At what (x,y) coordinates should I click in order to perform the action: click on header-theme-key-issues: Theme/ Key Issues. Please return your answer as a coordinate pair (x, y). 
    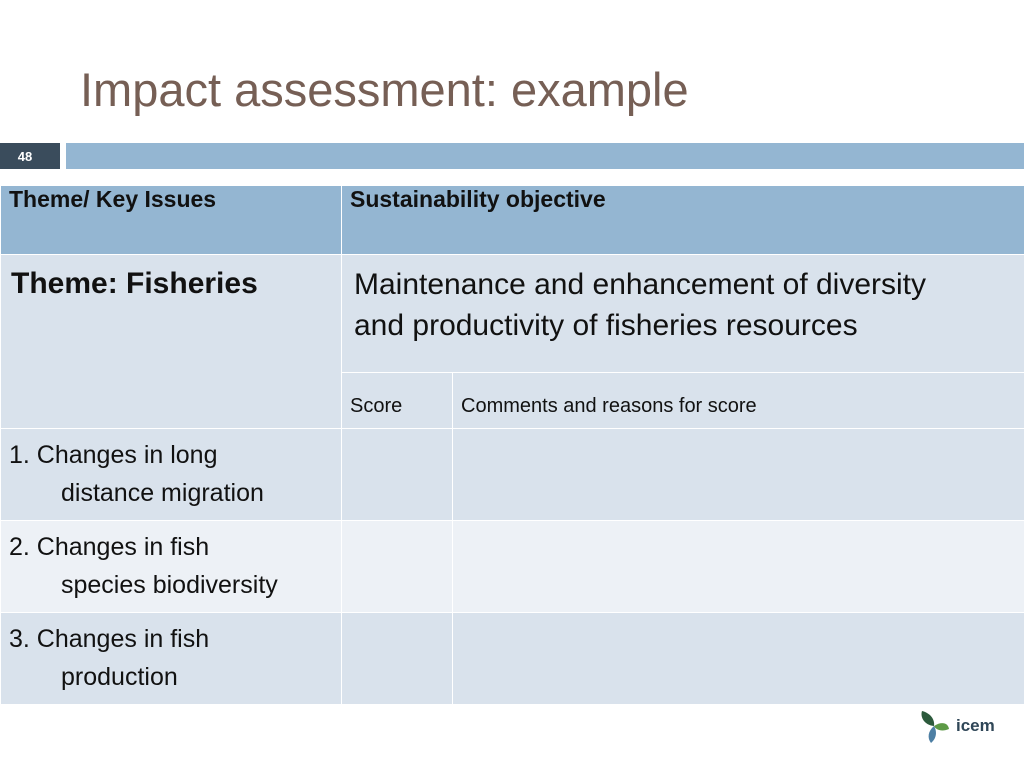
    Looking at the image, I should click on (171, 220).